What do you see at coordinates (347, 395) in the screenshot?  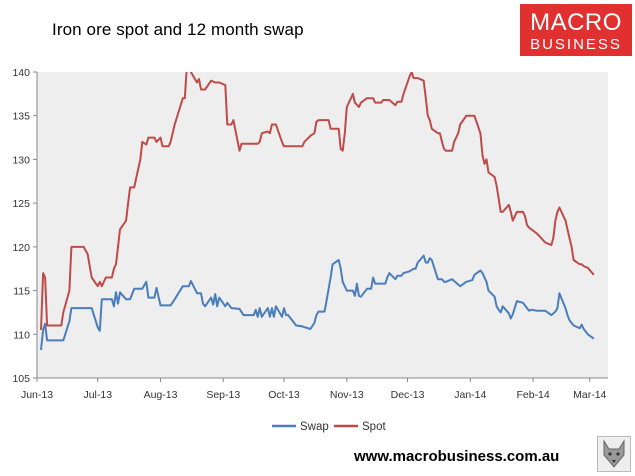 I see `x-tick-label: Nov-13` at bounding box center [347, 395].